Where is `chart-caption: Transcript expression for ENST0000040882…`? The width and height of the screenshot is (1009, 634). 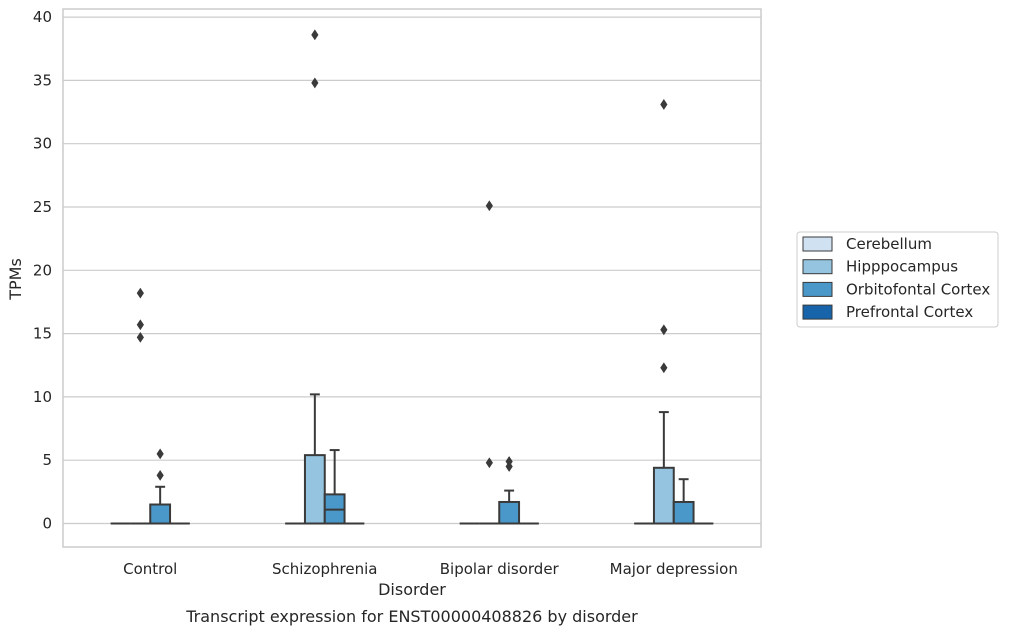
chart-caption: Transcript expression for ENST0000040882… is located at coordinates (411, 616).